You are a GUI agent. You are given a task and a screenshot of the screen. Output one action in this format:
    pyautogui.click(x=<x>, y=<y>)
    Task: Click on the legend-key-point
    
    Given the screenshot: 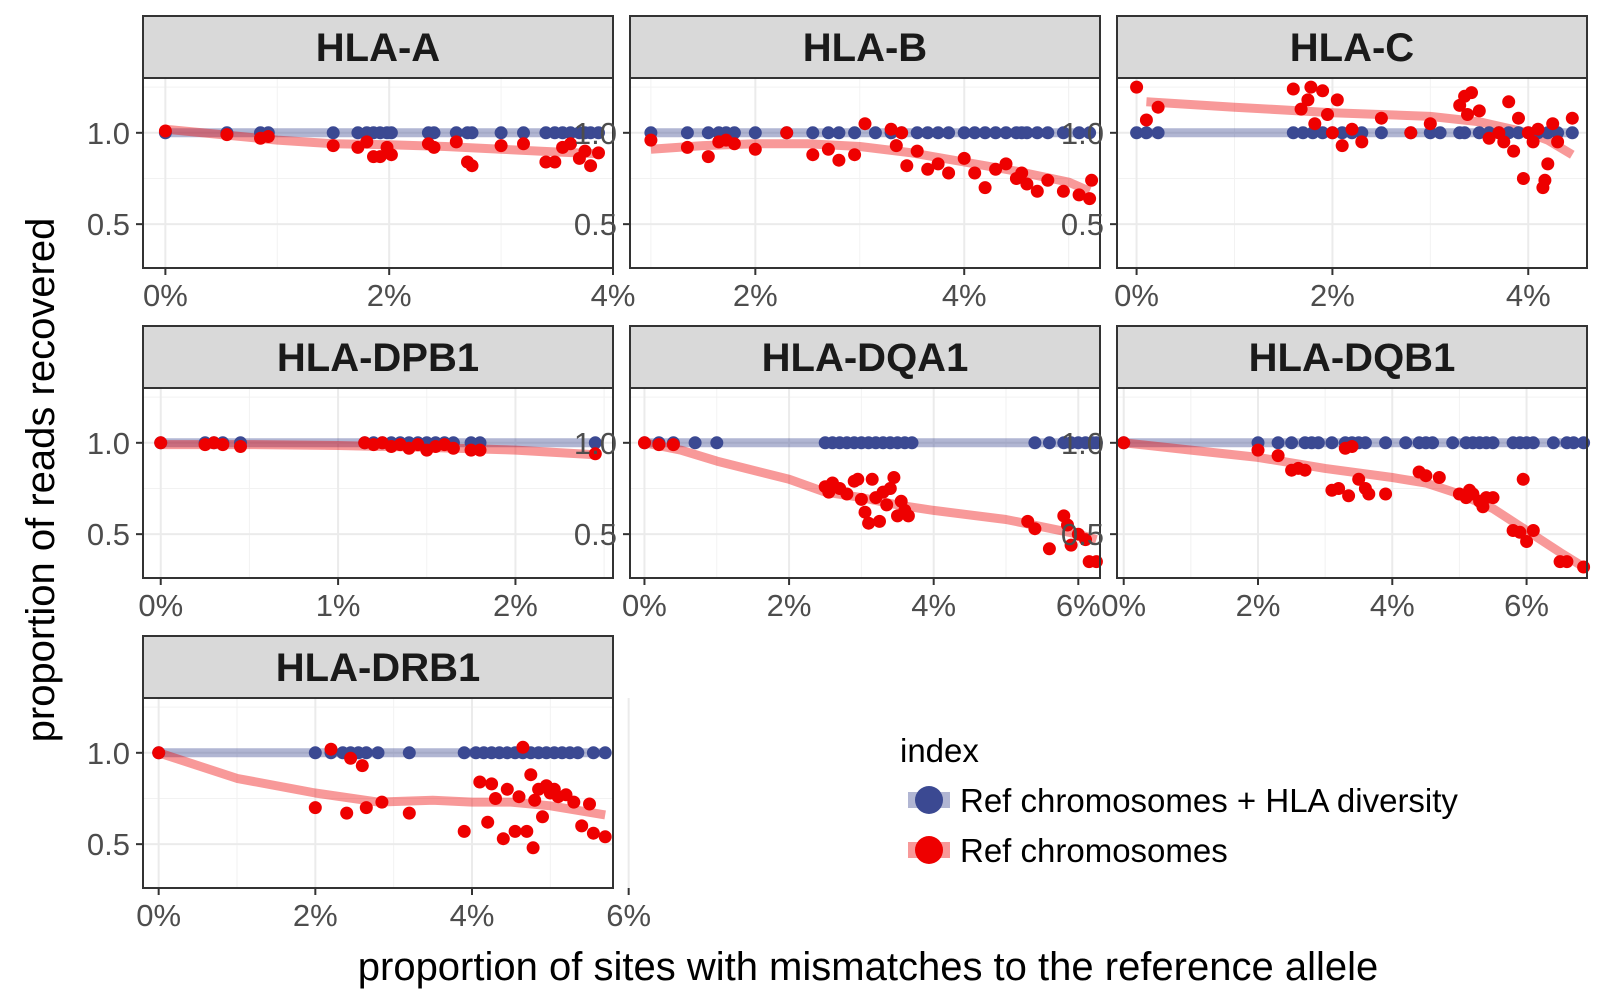 What is the action you would take?
    pyautogui.click(x=929, y=800)
    